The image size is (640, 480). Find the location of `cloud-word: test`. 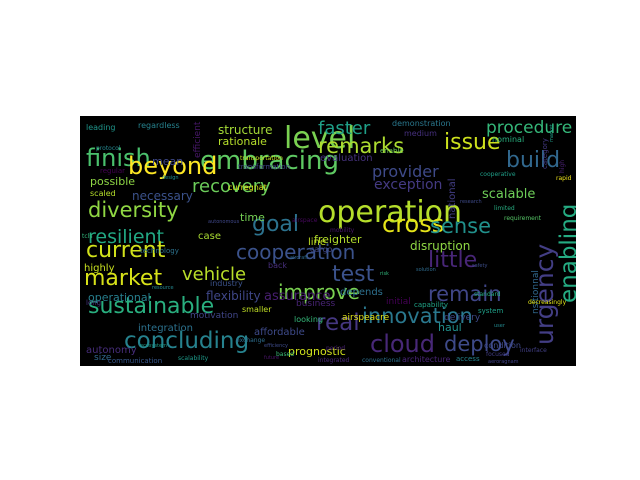

cloud-word: test is located at coordinates (353, 274).